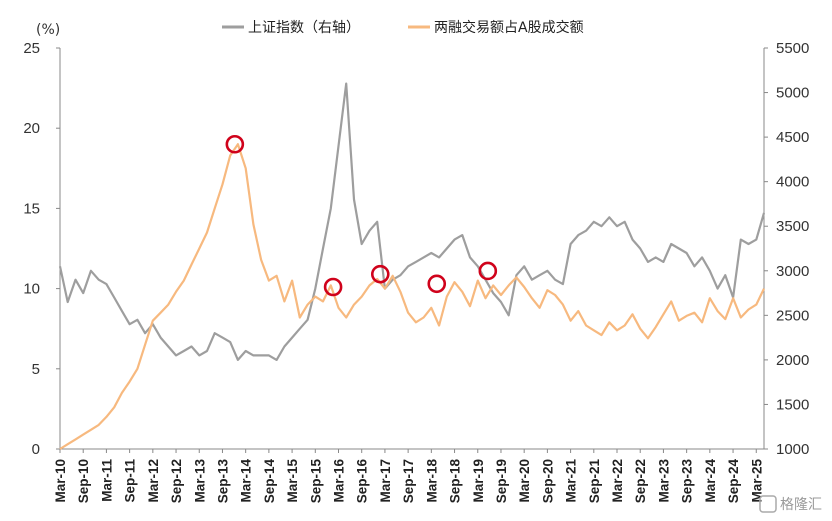  What do you see at coordinates (269, 481) in the screenshot?
I see `x-tick-label: Sep-14` at bounding box center [269, 481].